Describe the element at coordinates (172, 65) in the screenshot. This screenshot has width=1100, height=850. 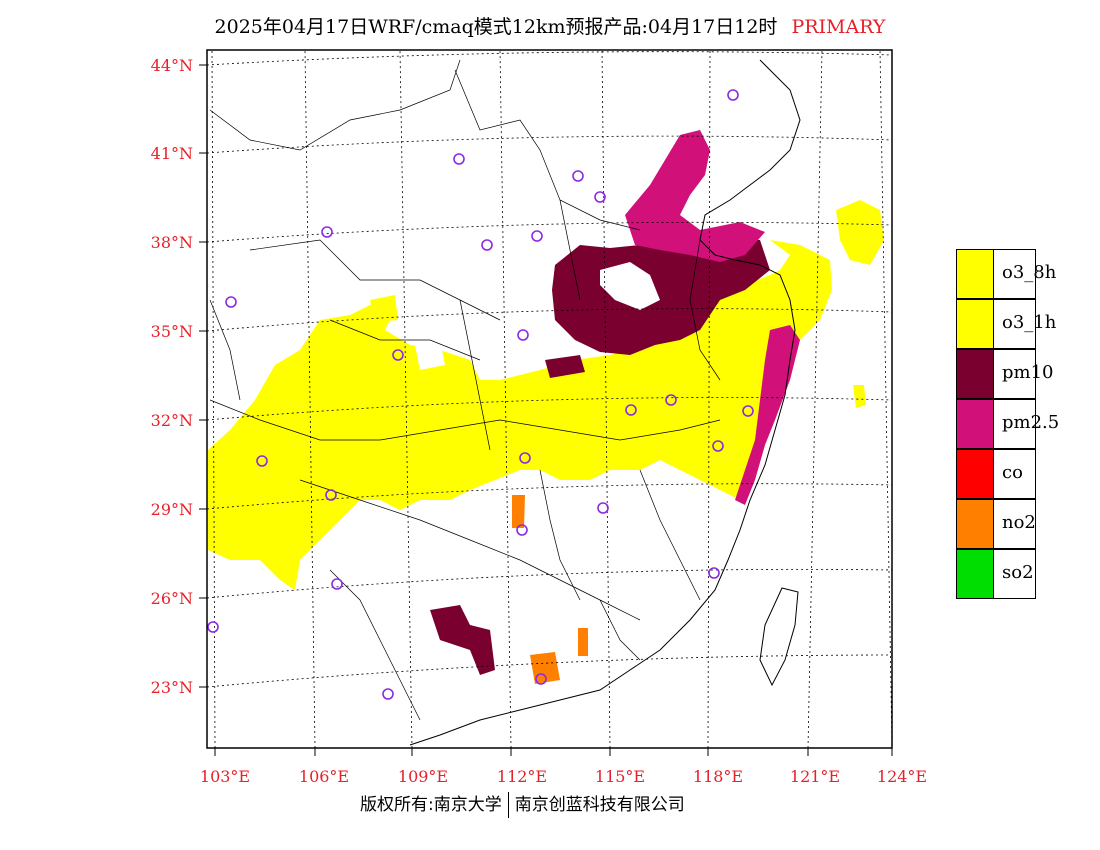
I see `lat-label: 44°N` at that location.